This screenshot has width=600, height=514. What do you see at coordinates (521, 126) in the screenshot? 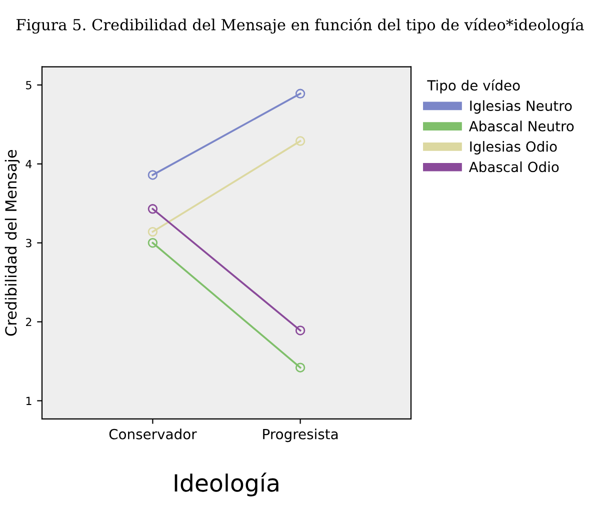
I see `legend-label: Abascal Neutro` at bounding box center [521, 126].